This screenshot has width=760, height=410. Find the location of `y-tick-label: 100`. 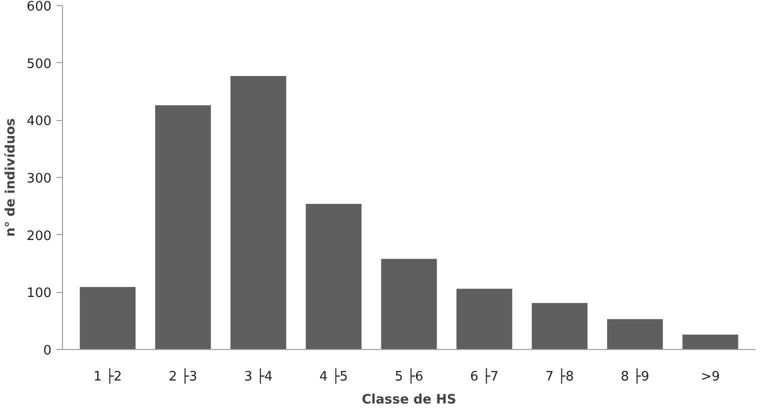

y-tick-label: 100 is located at coordinates (39, 294).